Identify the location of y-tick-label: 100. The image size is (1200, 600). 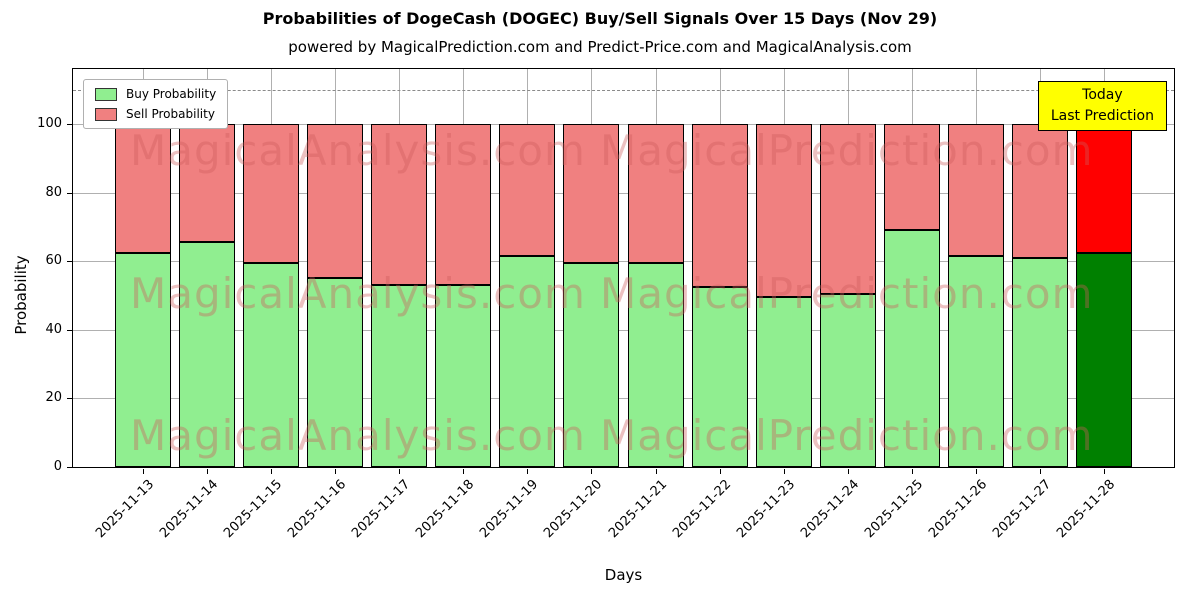
(49, 123).